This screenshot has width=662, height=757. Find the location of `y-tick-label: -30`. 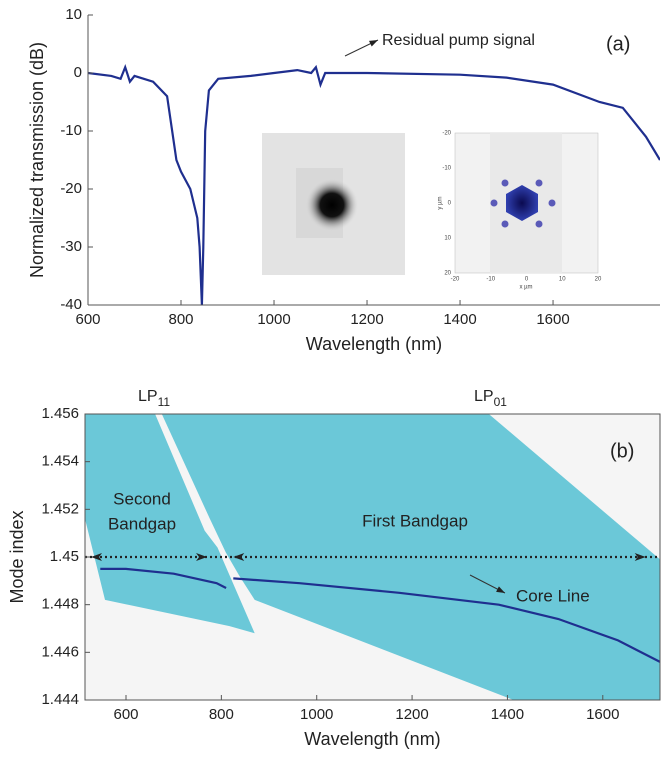

y-tick-label: -30 is located at coordinates (71, 246).